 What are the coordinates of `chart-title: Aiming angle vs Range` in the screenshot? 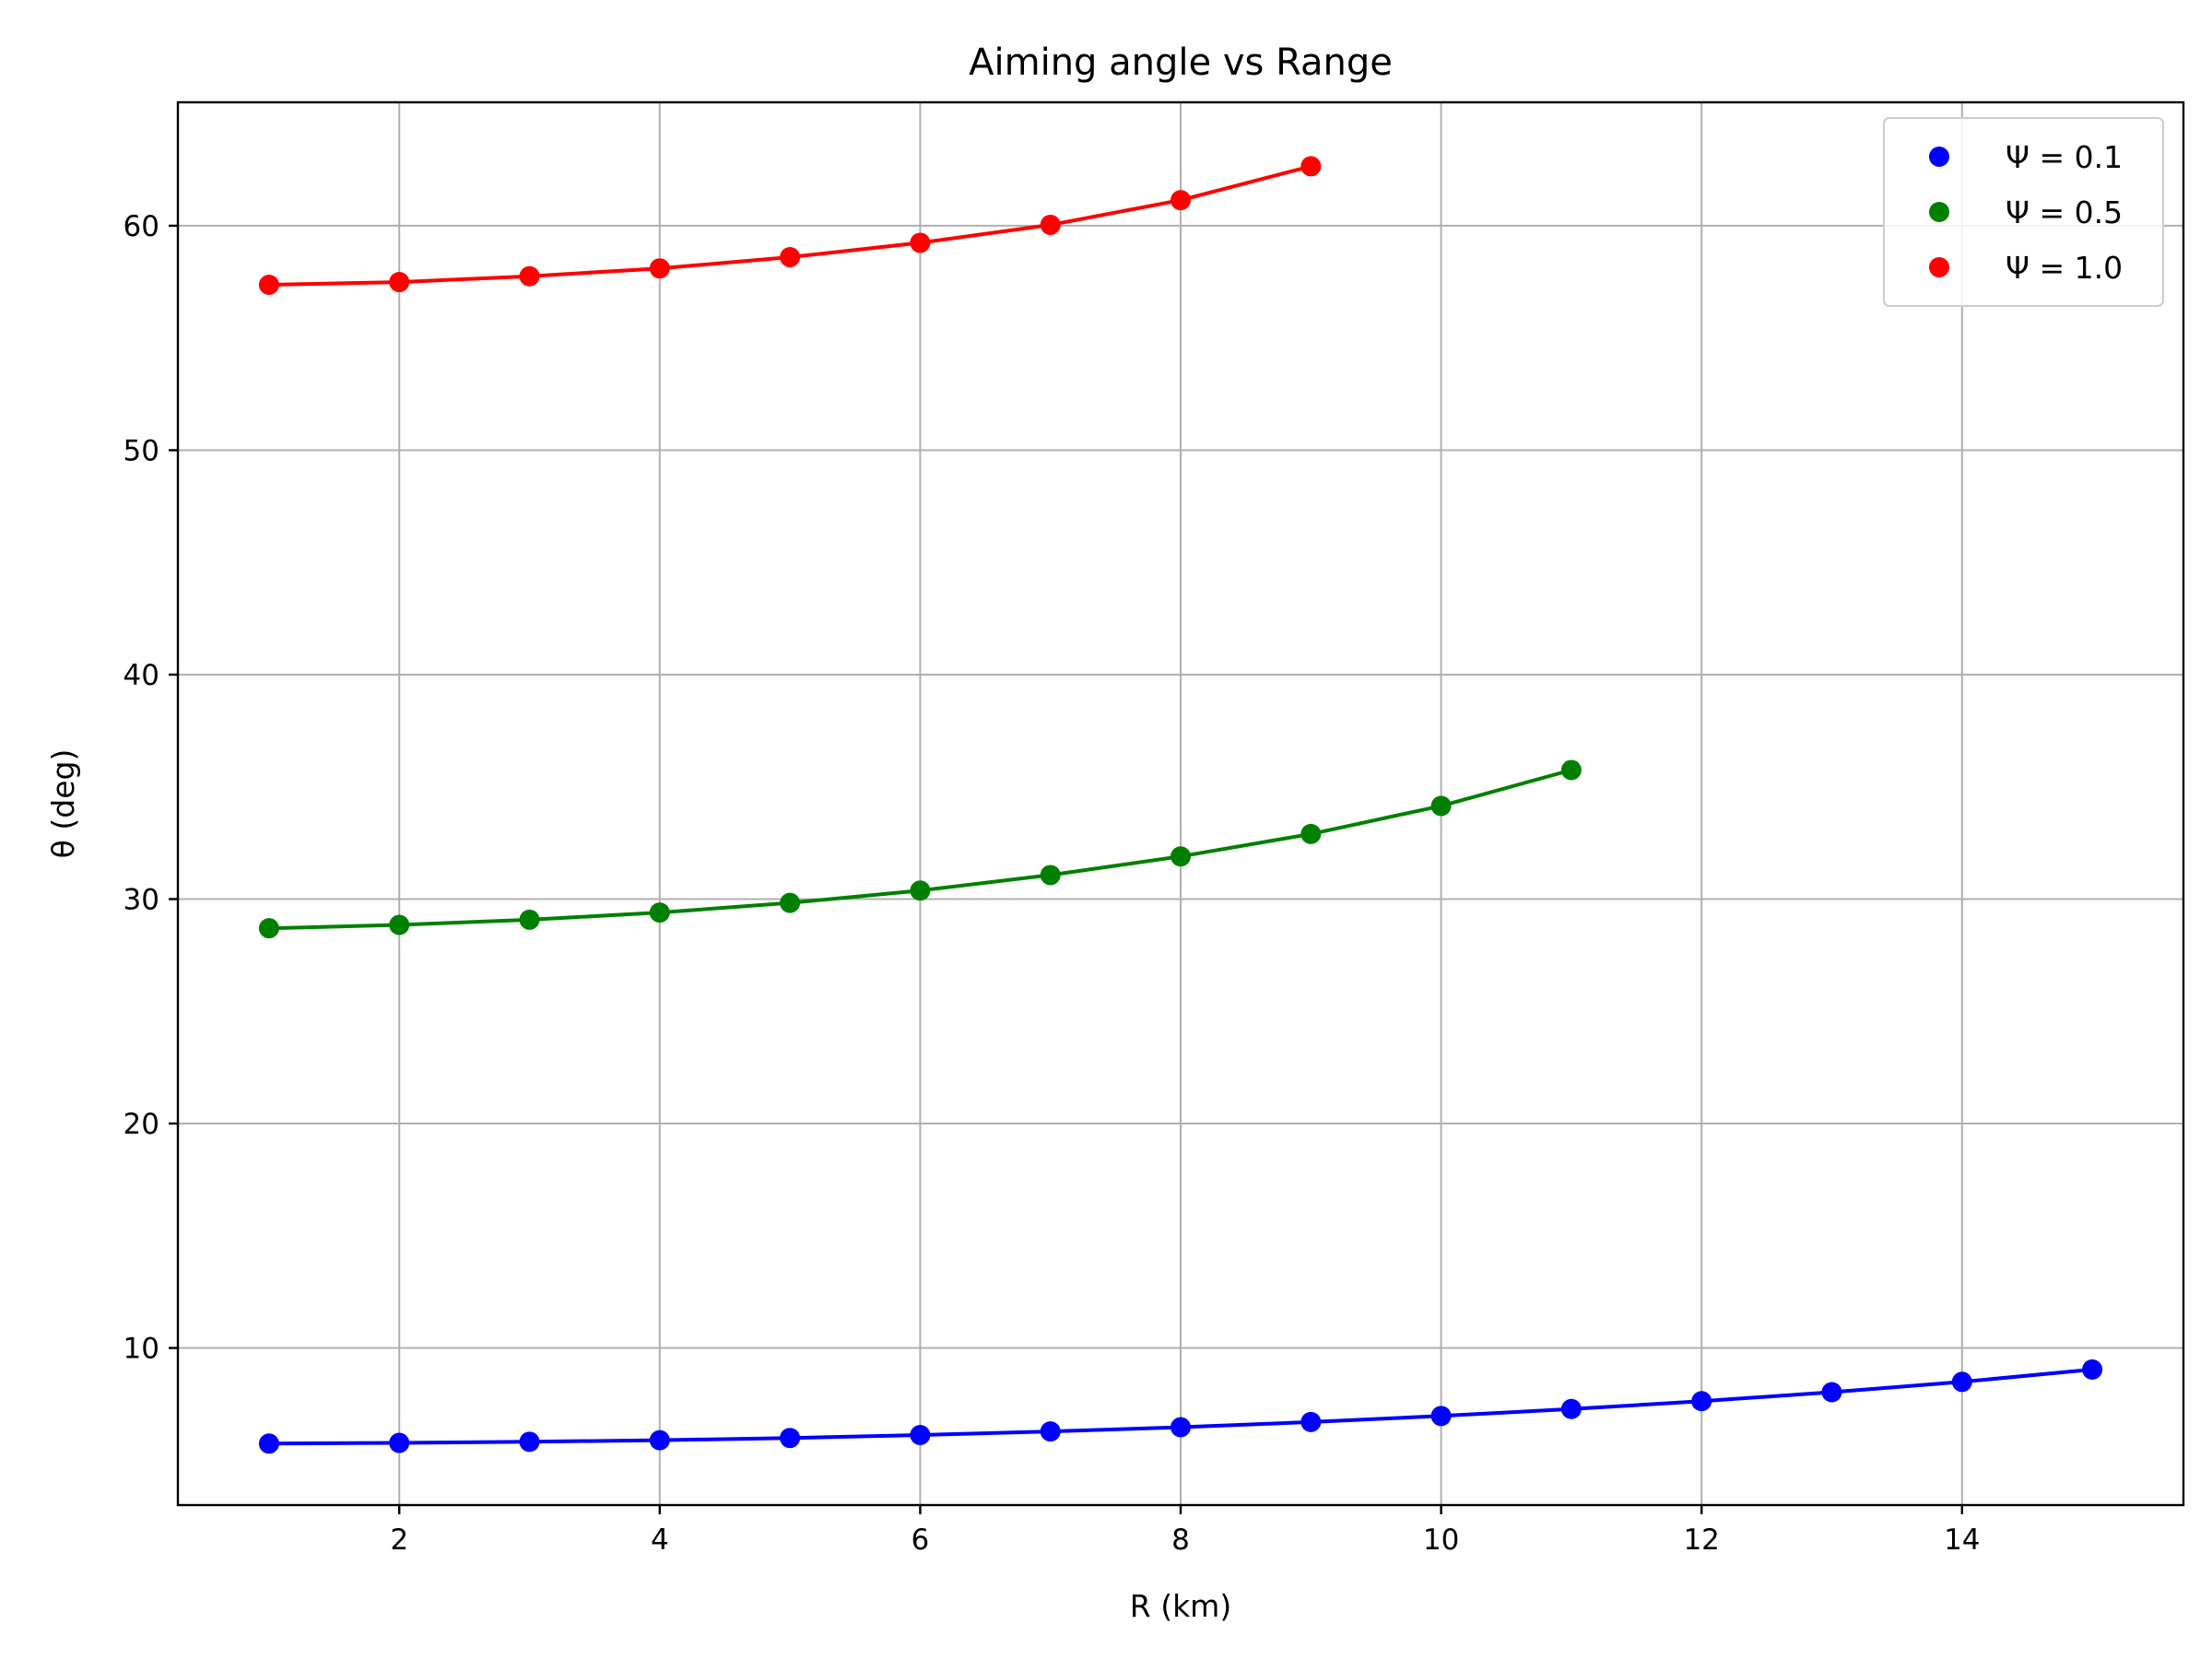 It's located at (1181, 62).